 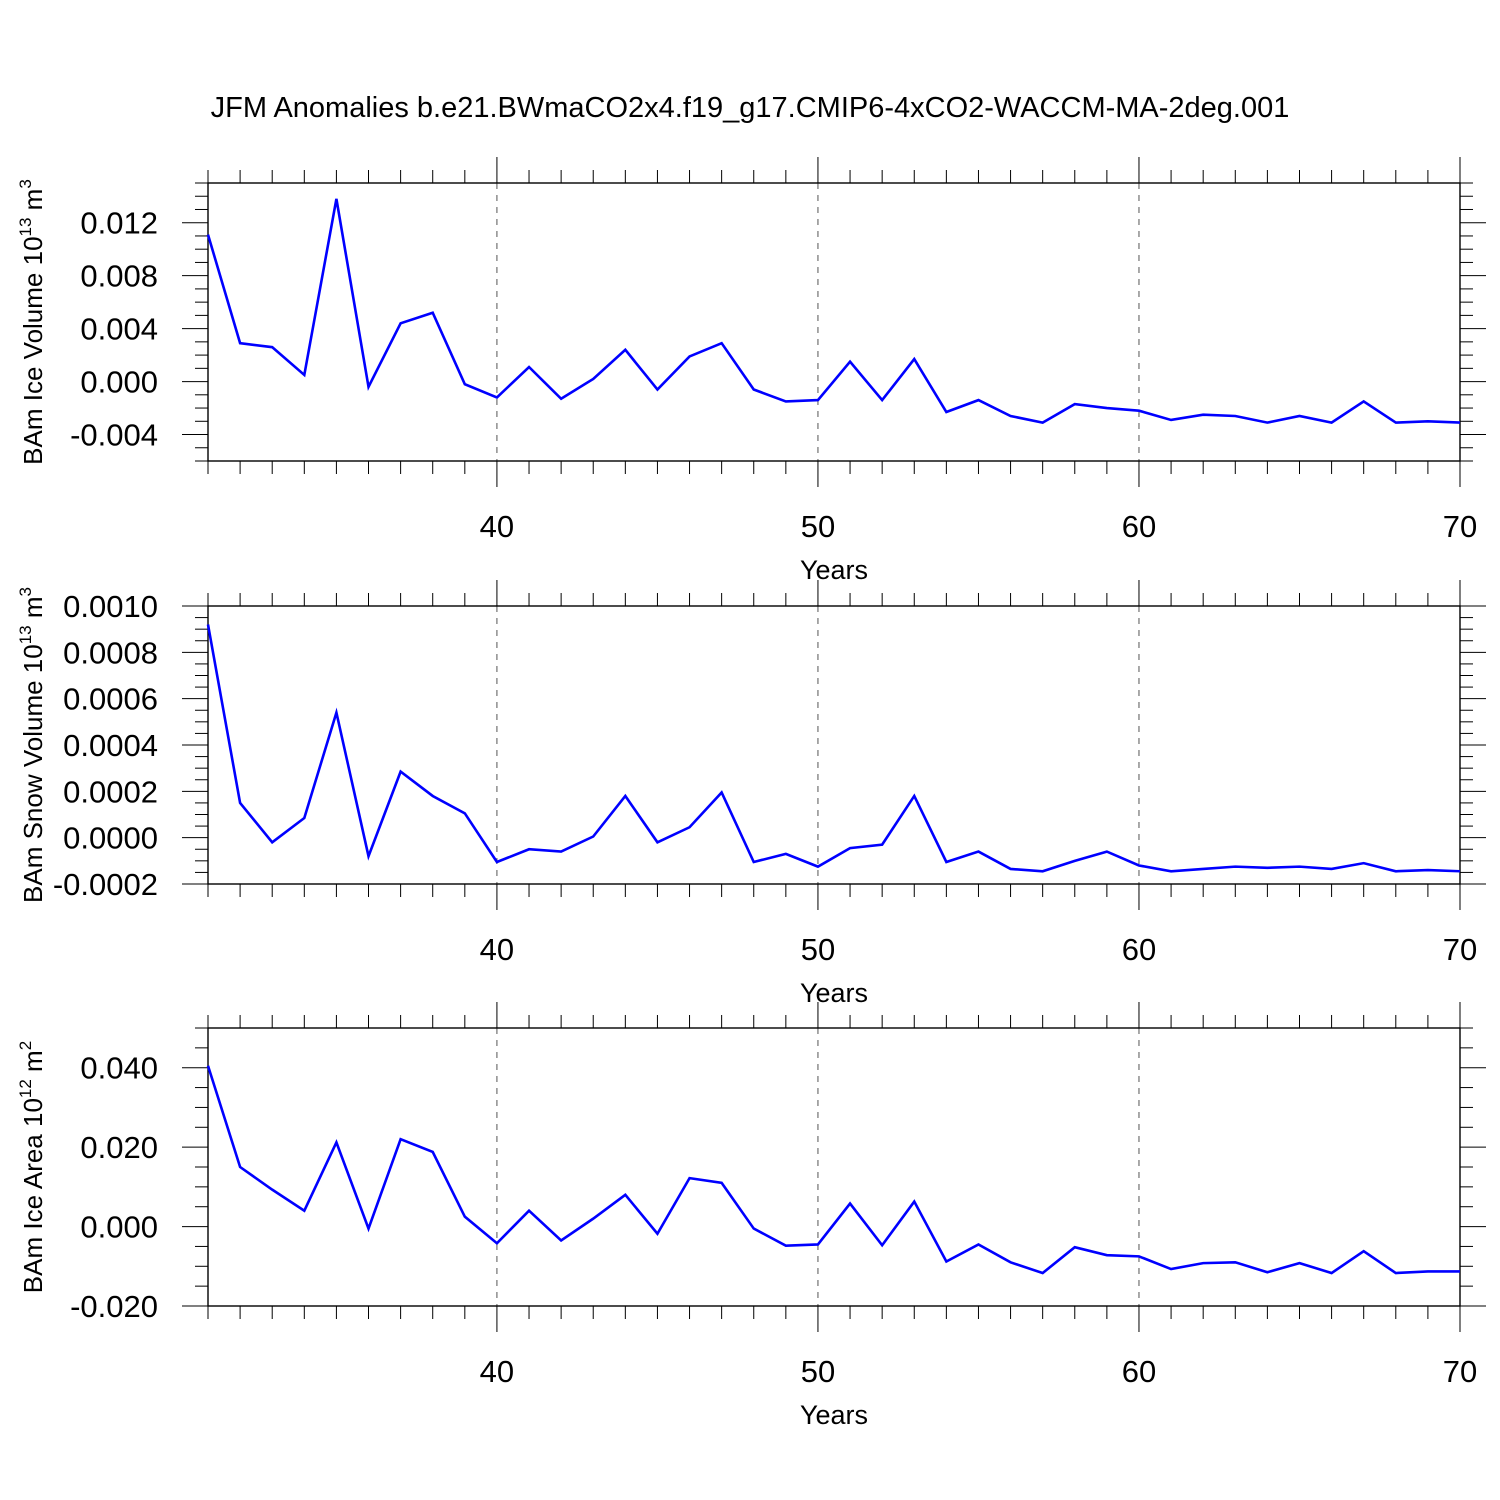 I want to click on y-tick-label: 0.008, so click(x=119, y=276).